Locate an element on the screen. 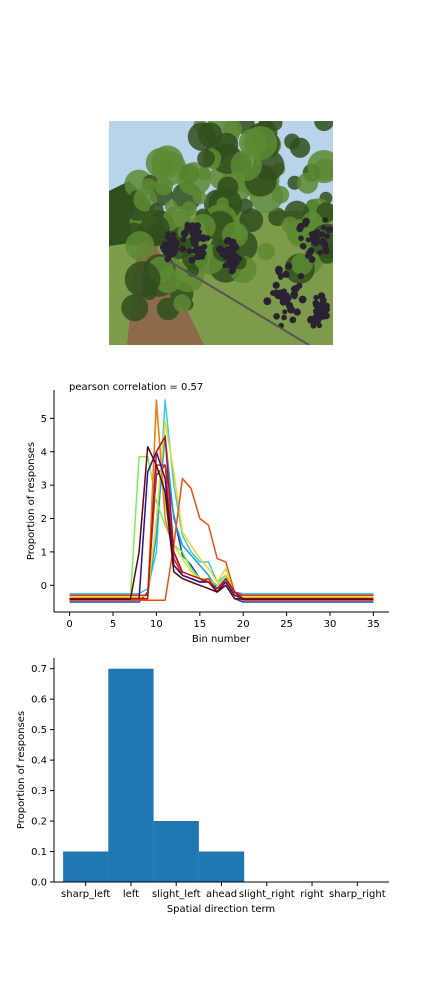  bar-chart-y-tick-label: 0.4 is located at coordinates (39, 761).